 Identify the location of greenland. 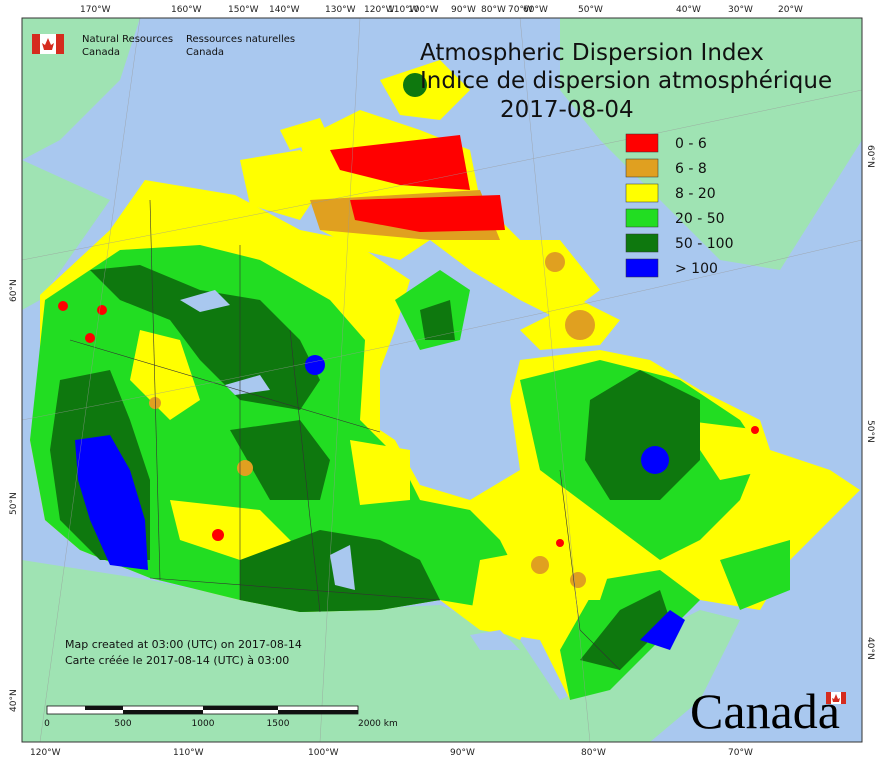
(711, 144).